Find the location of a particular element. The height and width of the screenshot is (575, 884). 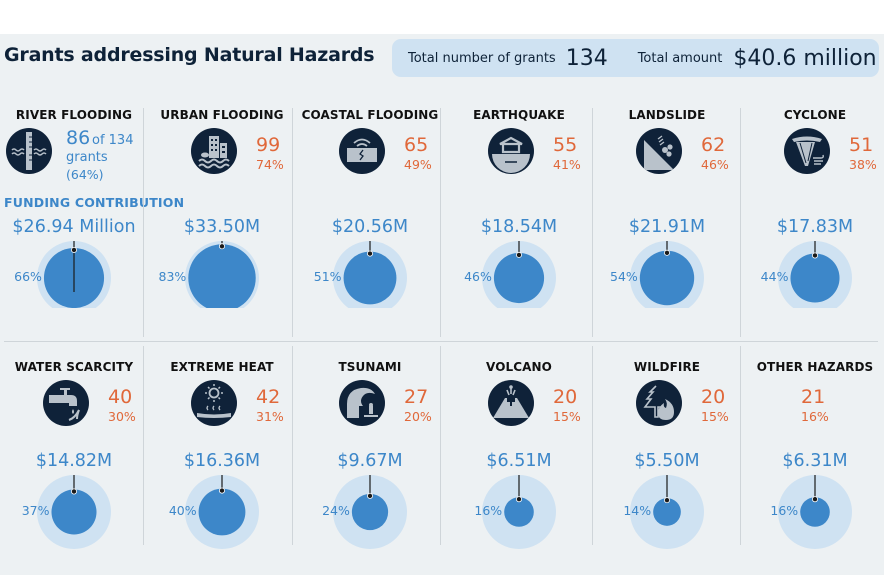

funding-amount: $9.67M is located at coordinates (370, 461).